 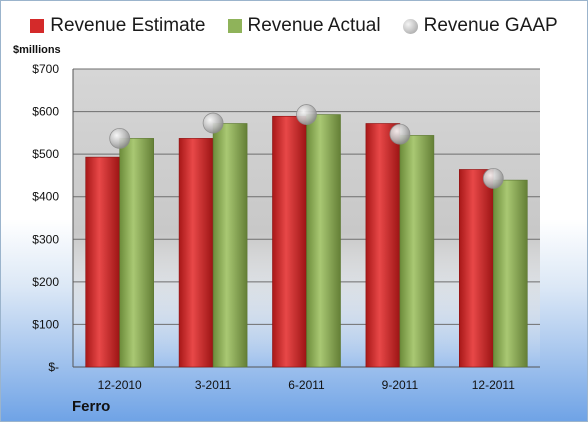 I want to click on legend-item-gaap: Revenue GAAP, so click(x=480, y=26).